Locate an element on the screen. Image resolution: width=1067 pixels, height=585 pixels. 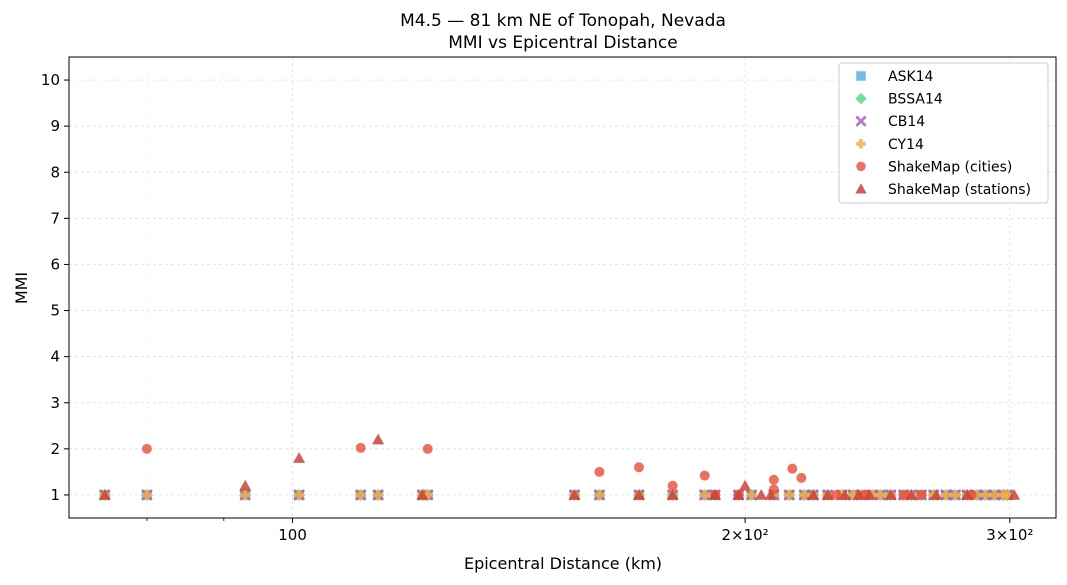
data-points is located at coordinates (559, 467).